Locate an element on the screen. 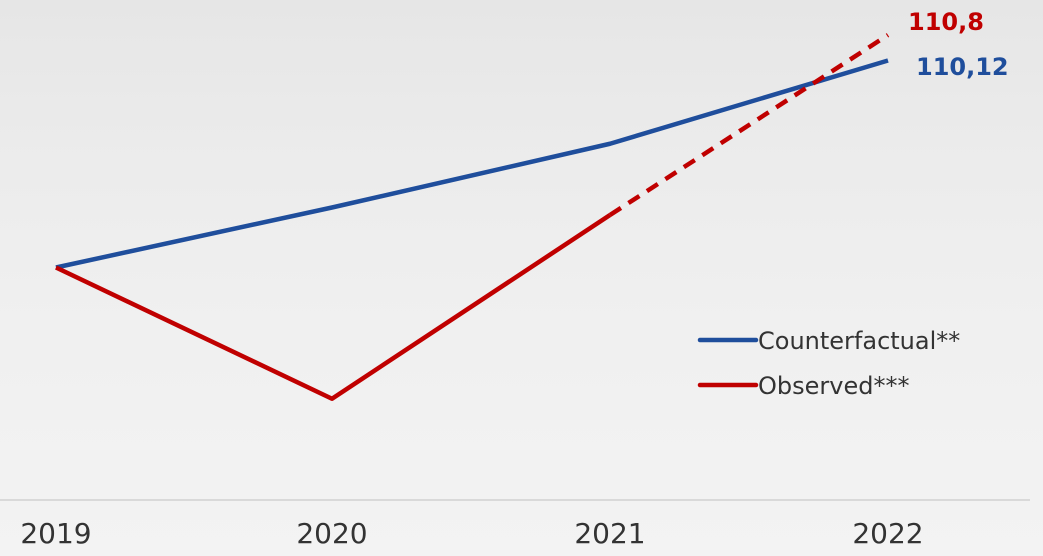 The width and height of the screenshot is (1043, 556). end-value-labels: 110,12 110,8 is located at coordinates (958, 44).